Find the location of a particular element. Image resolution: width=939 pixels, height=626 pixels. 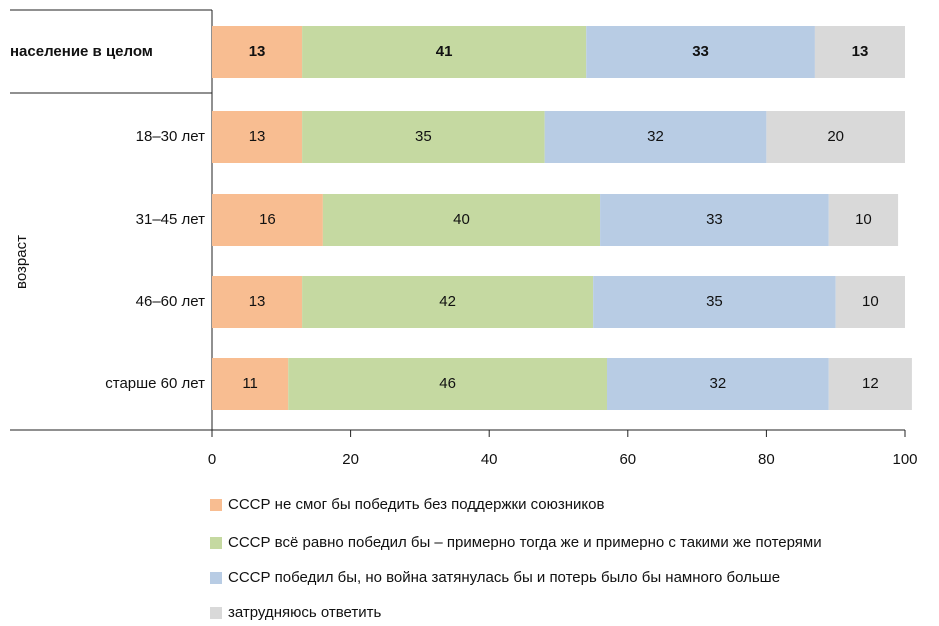

value-label: 16 is located at coordinates (267, 219).